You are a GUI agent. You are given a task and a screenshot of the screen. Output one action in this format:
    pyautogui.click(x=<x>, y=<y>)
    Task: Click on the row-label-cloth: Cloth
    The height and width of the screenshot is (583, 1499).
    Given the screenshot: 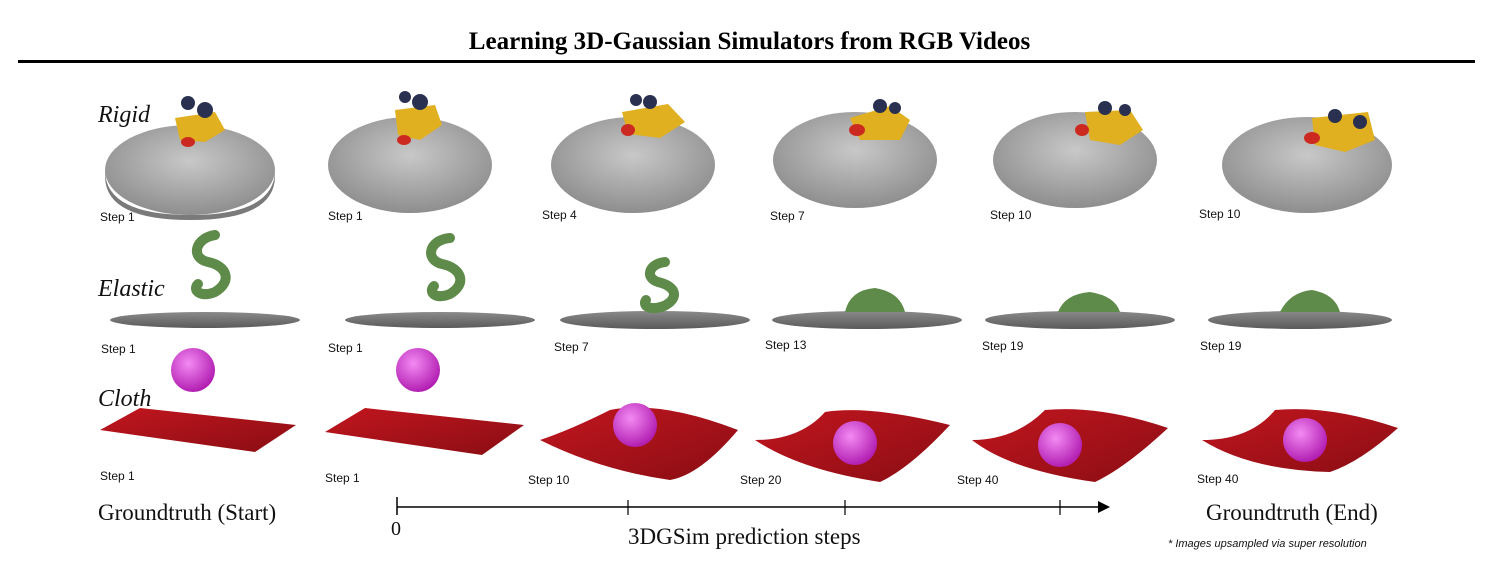 What is the action you would take?
    pyautogui.click(x=125, y=399)
    